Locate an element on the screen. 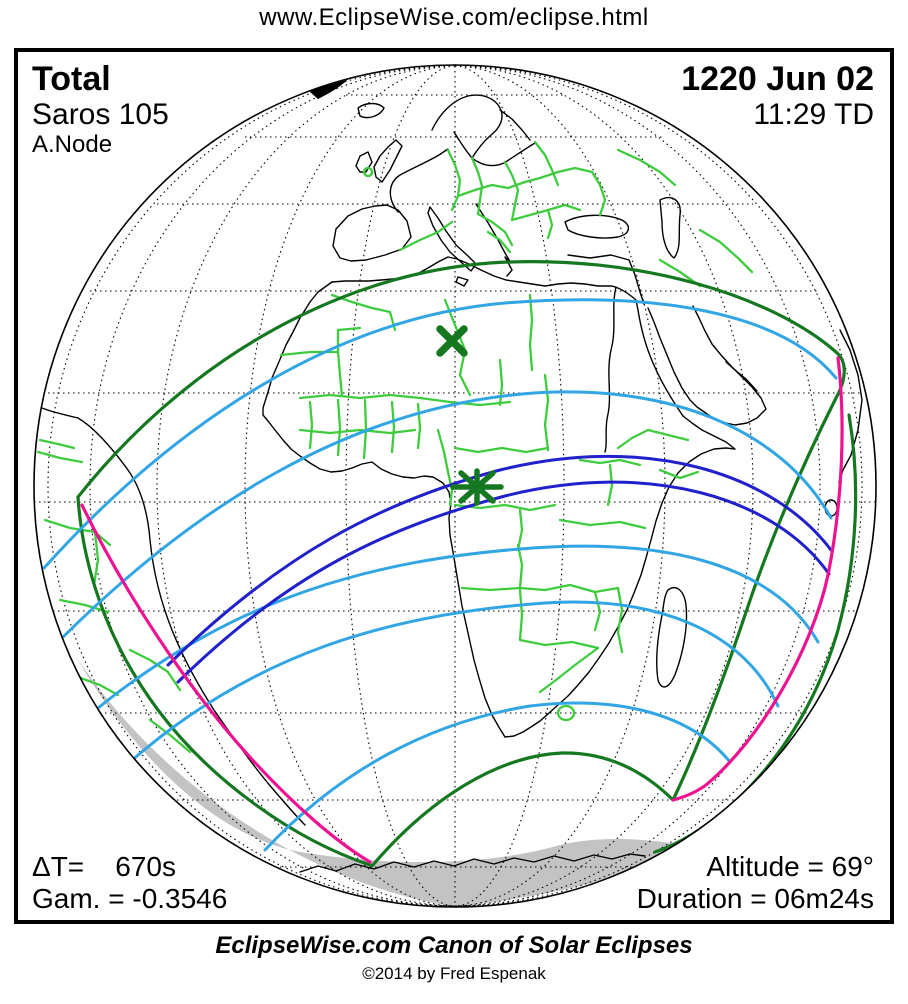 This screenshot has width=908, height=1004. eclipse-date: 1220 Jun 02 is located at coordinates (777, 79).